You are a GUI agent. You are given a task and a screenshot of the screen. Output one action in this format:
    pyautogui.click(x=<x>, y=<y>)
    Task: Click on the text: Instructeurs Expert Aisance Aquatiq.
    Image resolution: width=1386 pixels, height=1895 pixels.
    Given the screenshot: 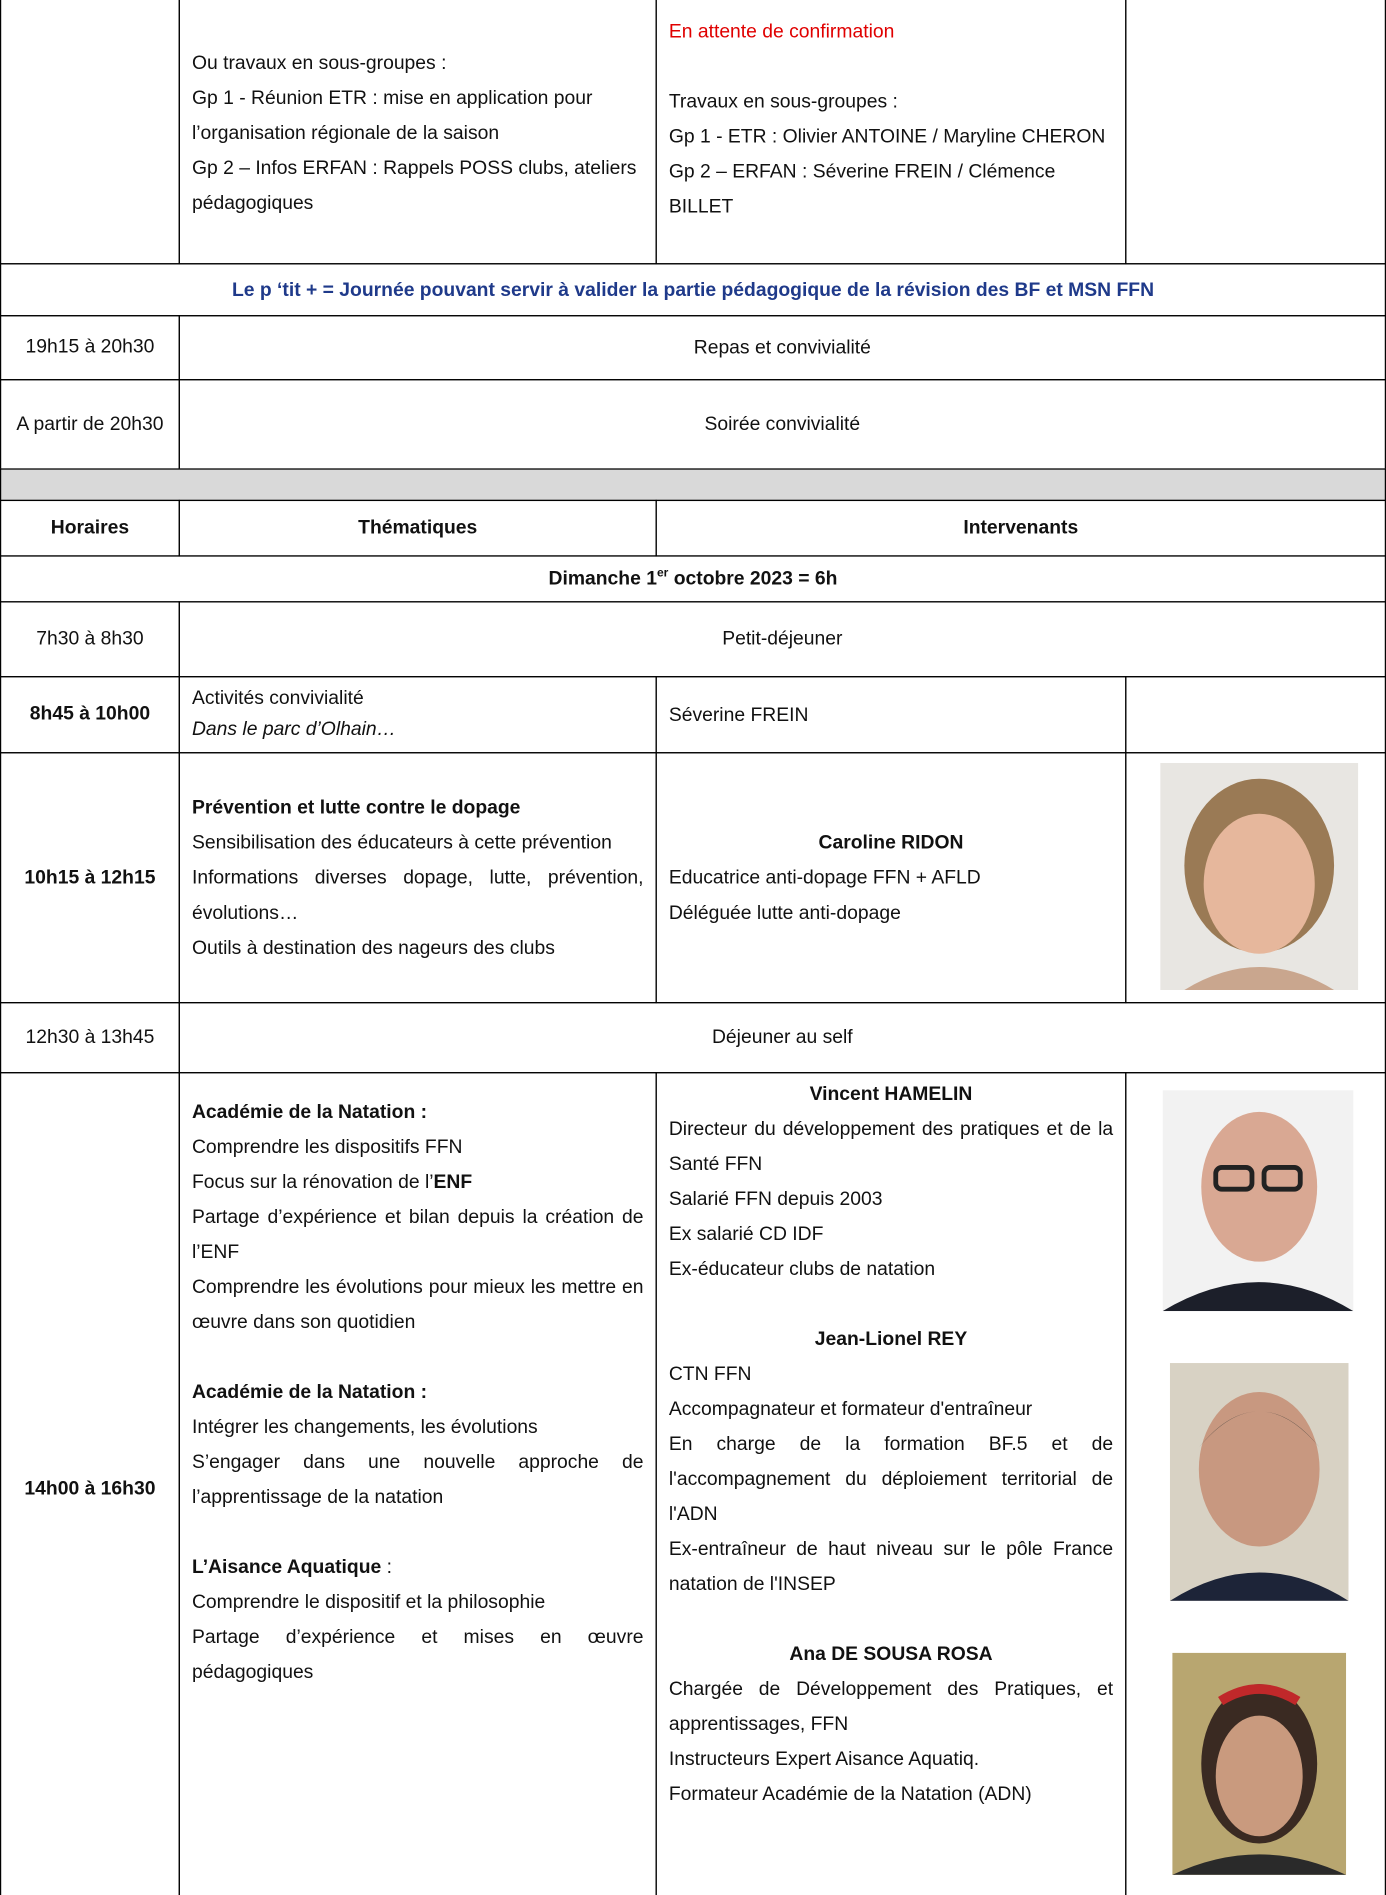 What is the action you would take?
    pyautogui.click(x=824, y=1759)
    